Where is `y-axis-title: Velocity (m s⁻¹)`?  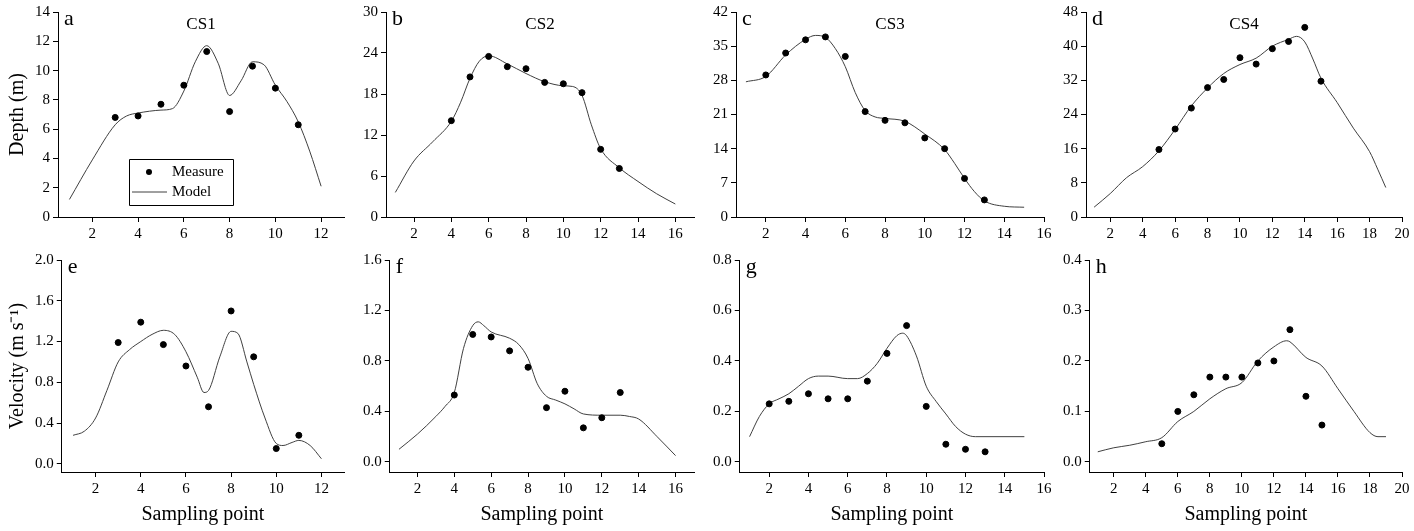
y-axis-title: Velocity (m s⁻¹) is located at coordinates (17, 366).